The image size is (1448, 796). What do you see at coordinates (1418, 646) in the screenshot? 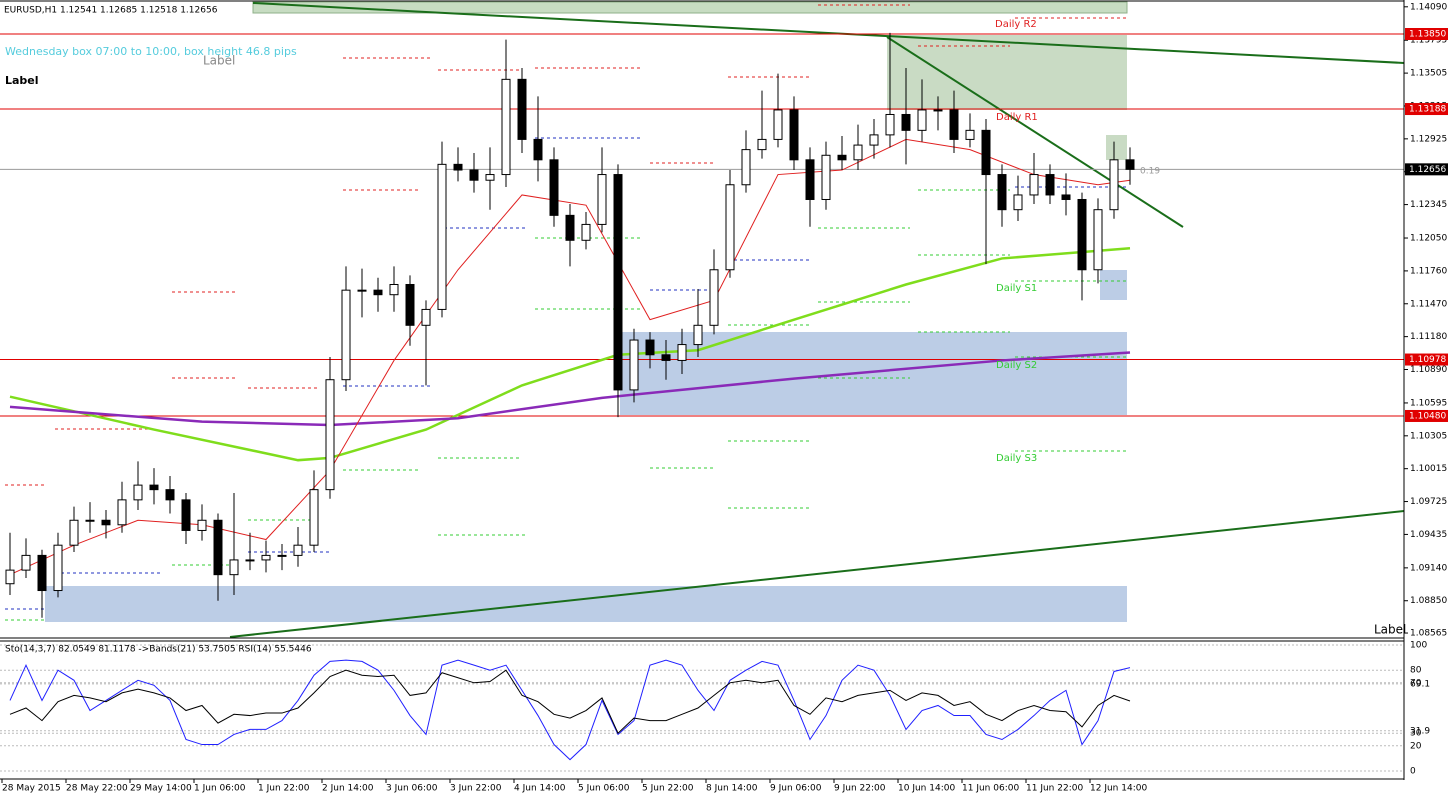
I see `y-tick-label: 100` at bounding box center [1418, 646].